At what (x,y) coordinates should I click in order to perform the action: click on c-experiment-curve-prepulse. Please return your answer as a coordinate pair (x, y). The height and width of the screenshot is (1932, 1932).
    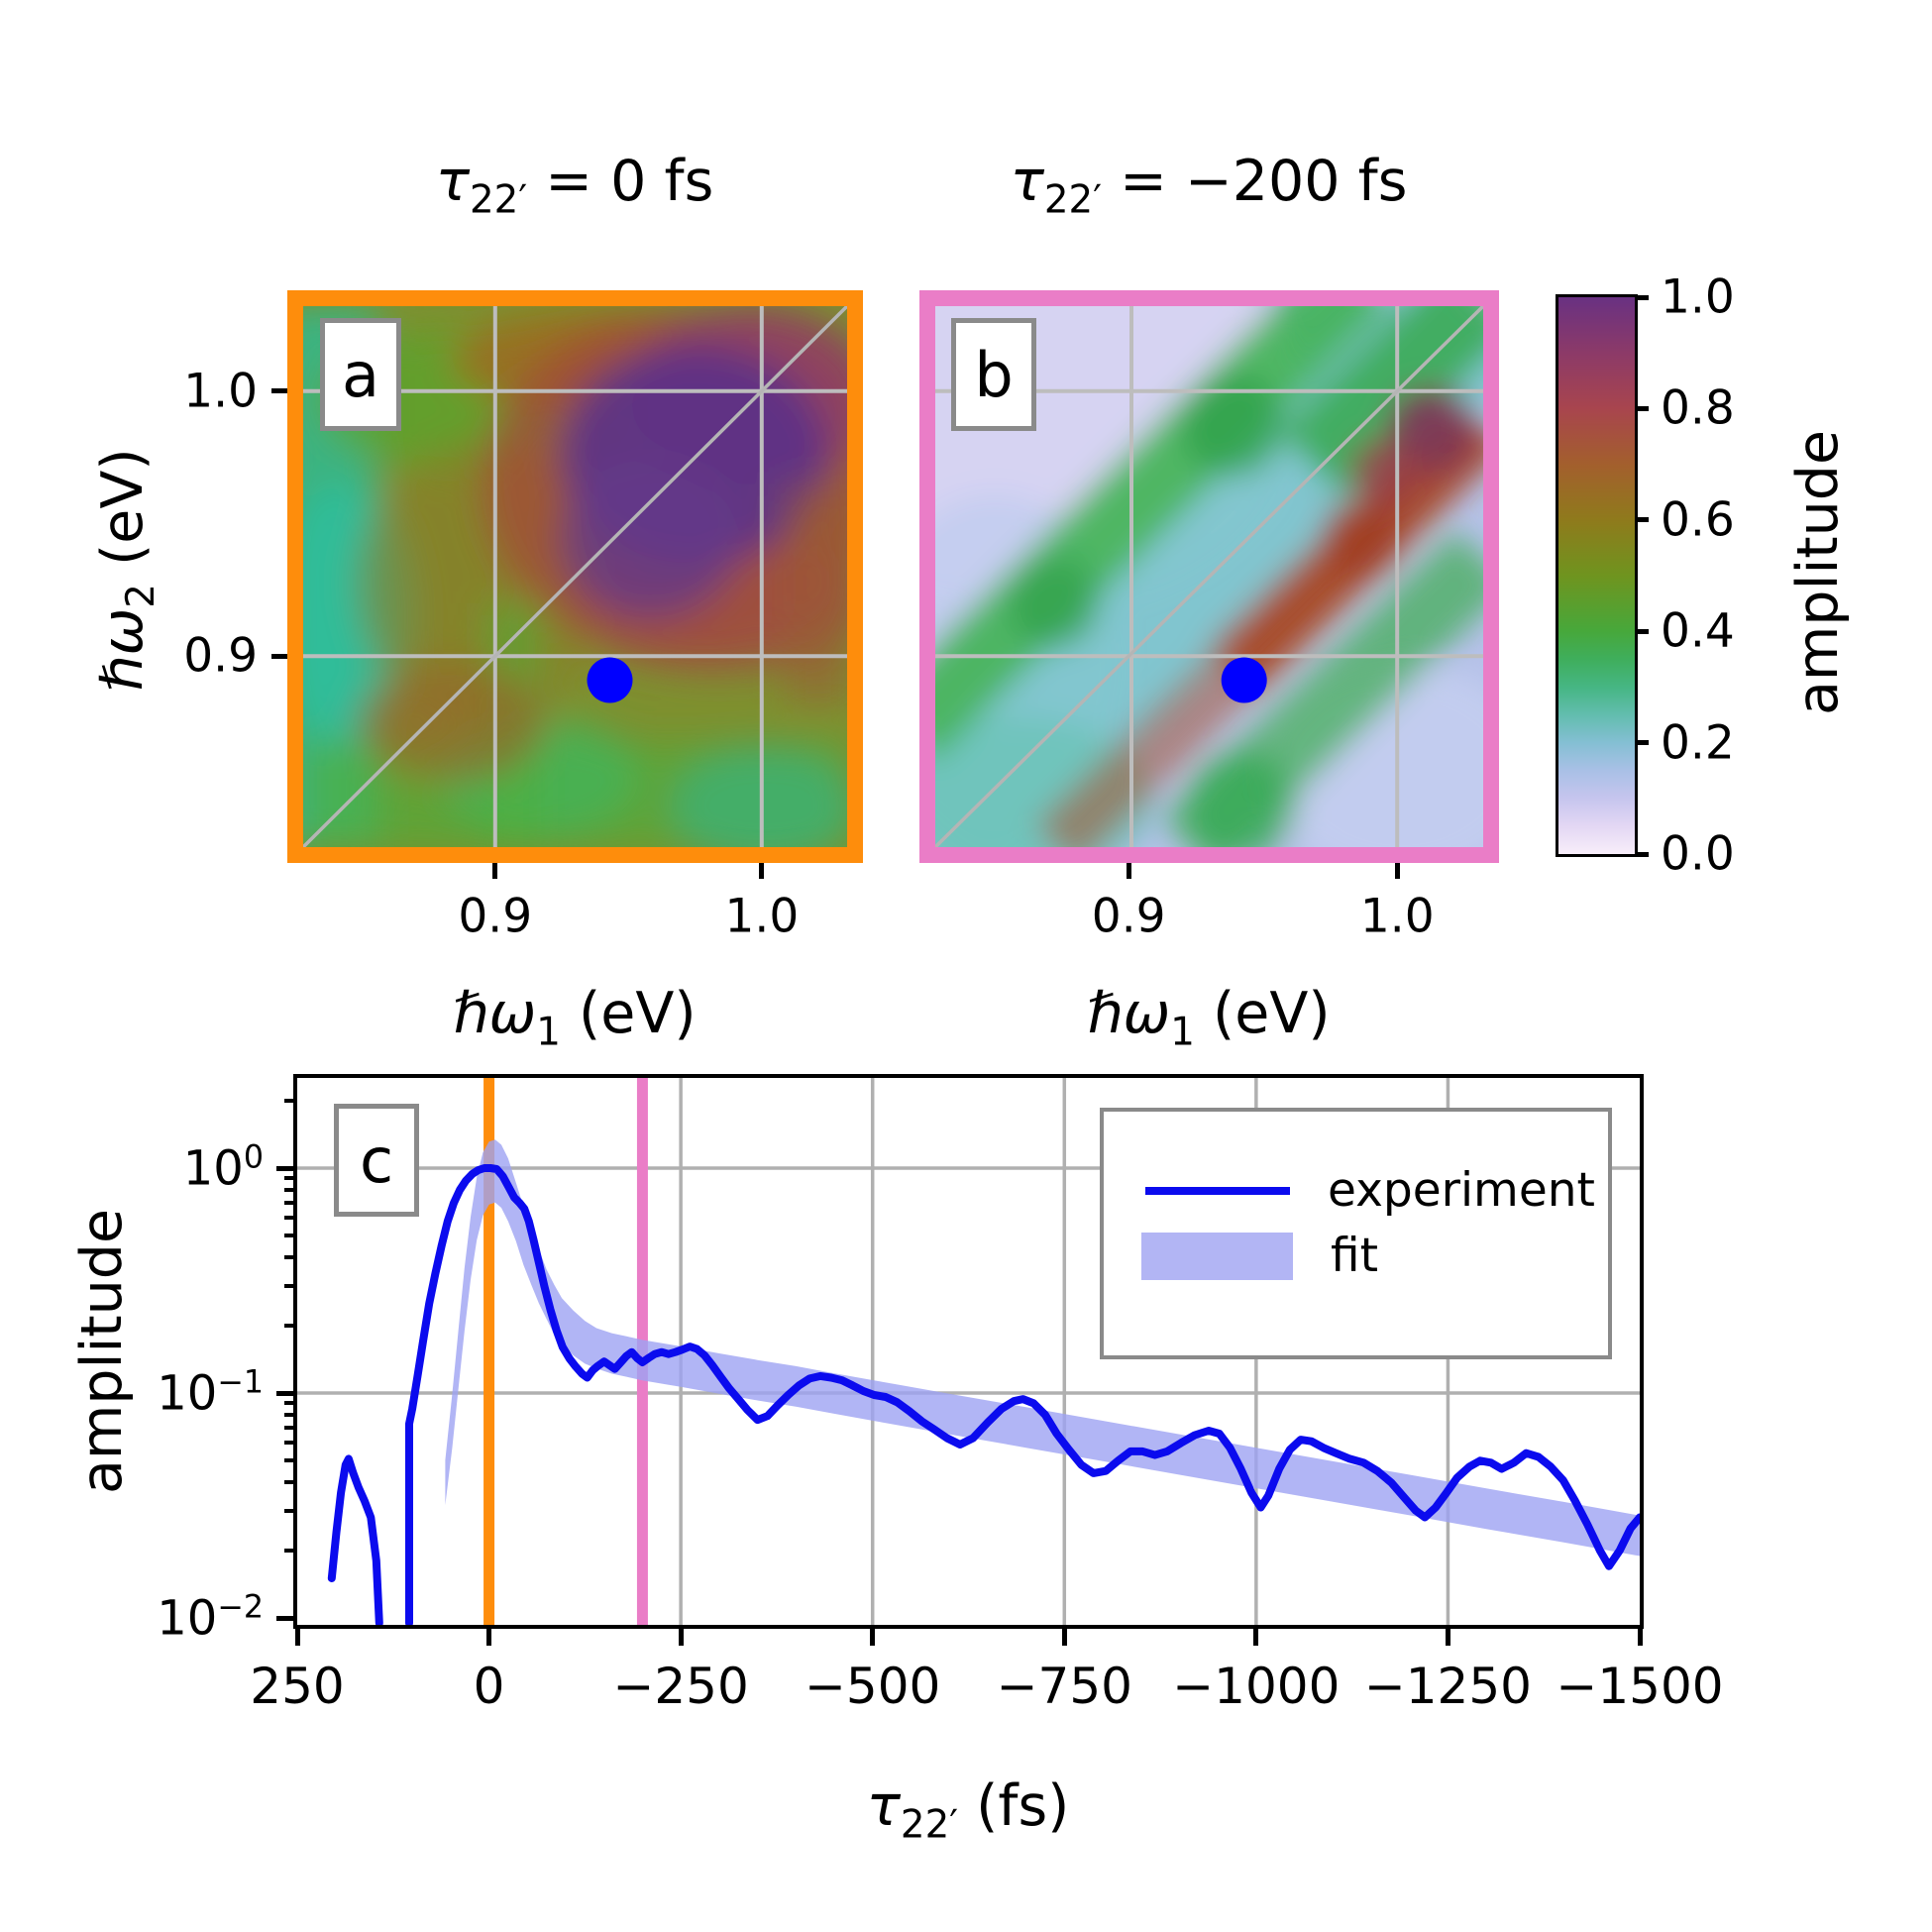
    Looking at the image, I should click on (355, 1539).